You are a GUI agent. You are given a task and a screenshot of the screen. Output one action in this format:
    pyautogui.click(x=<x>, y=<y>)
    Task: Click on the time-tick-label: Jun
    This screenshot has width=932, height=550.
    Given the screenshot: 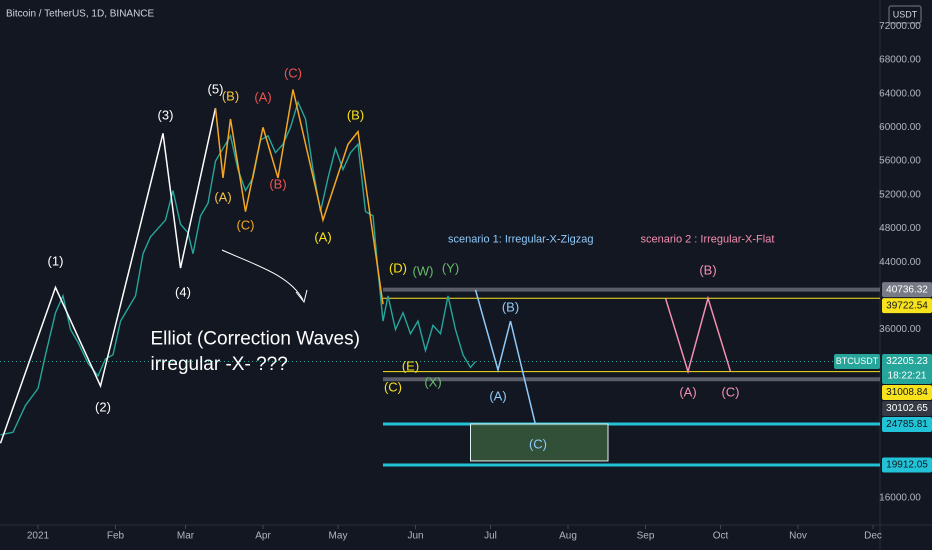 What is the action you would take?
    pyautogui.click(x=415, y=536)
    